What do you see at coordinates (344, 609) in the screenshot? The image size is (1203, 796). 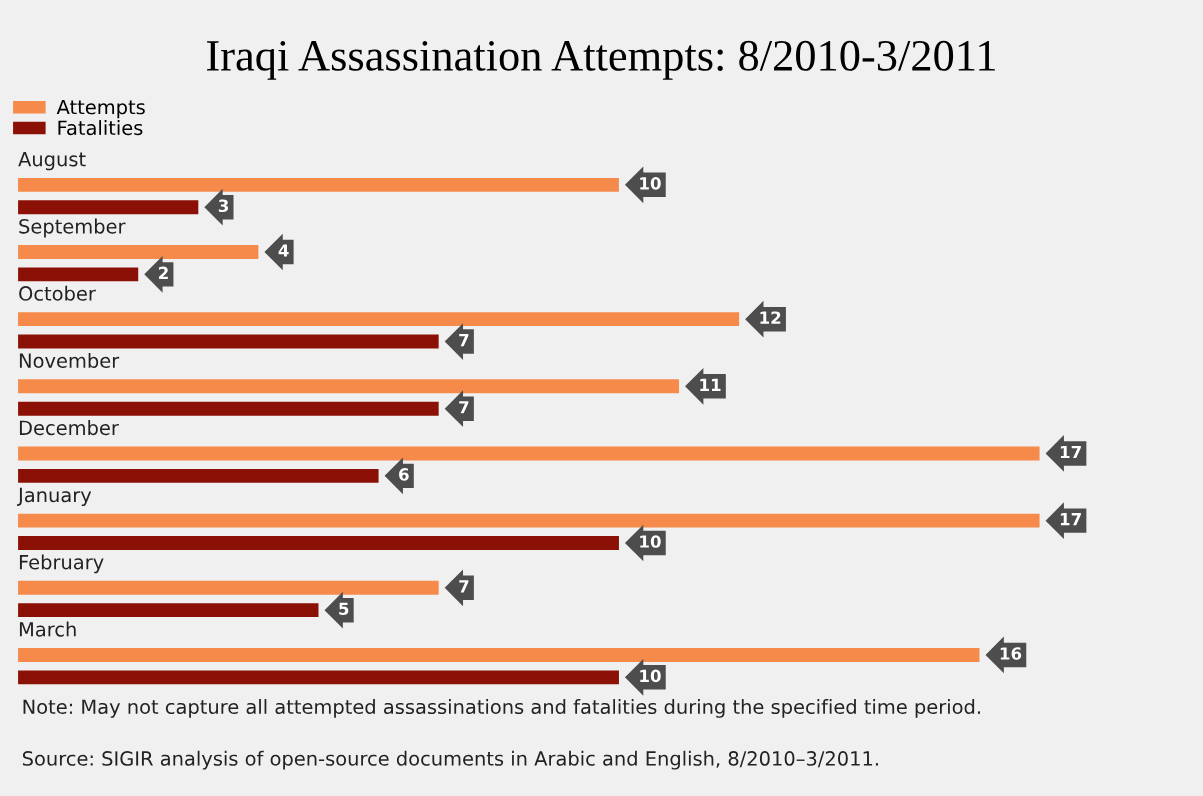 I see `data-label: 5` at bounding box center [344, 609].